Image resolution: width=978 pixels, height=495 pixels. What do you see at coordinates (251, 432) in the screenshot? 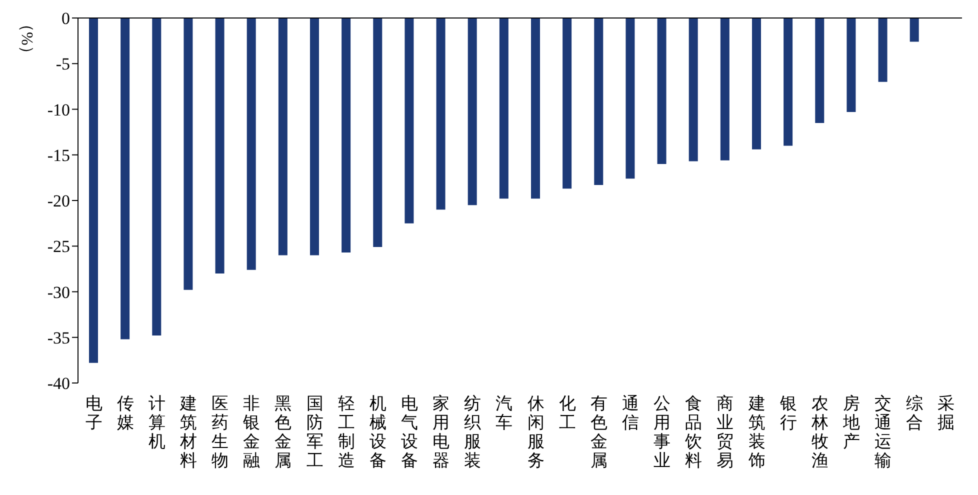
I see `x-tick-label: 非银金融` at bounding box center [251, 432].